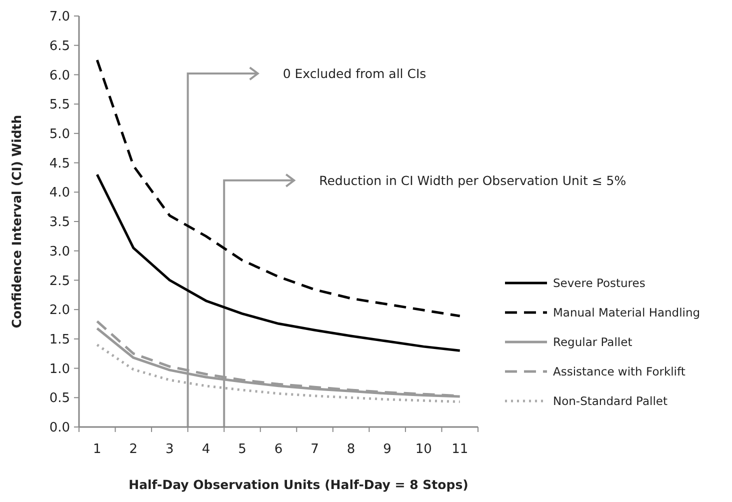  What do you see at coordinates (133, 449) in the screenshot?
I see `x-tick-label: 2` at bounding box center [133, 449].